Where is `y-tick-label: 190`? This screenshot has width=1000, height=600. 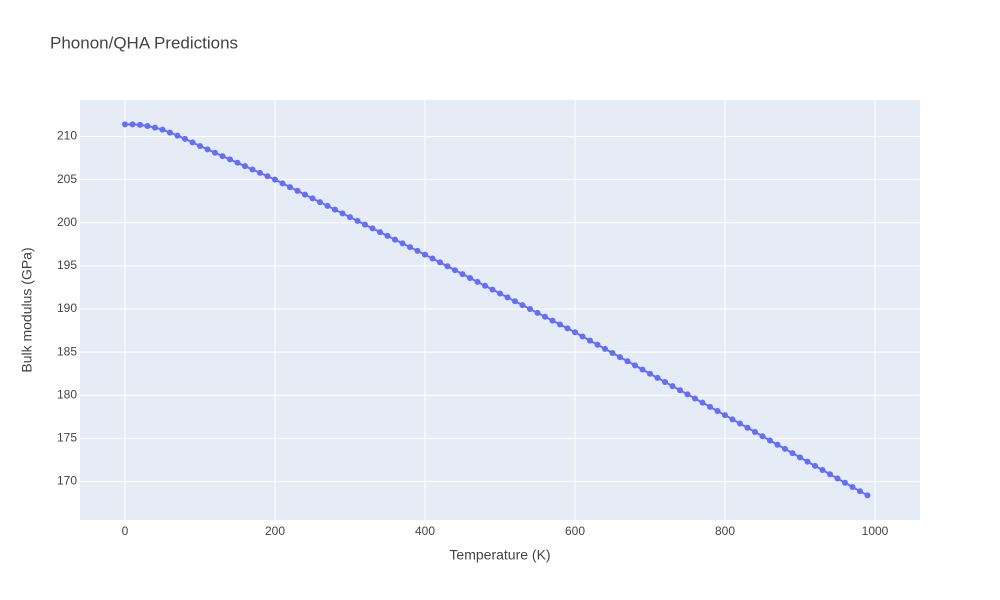 y-tick-label: 190 is located at coordinates (67, 308).